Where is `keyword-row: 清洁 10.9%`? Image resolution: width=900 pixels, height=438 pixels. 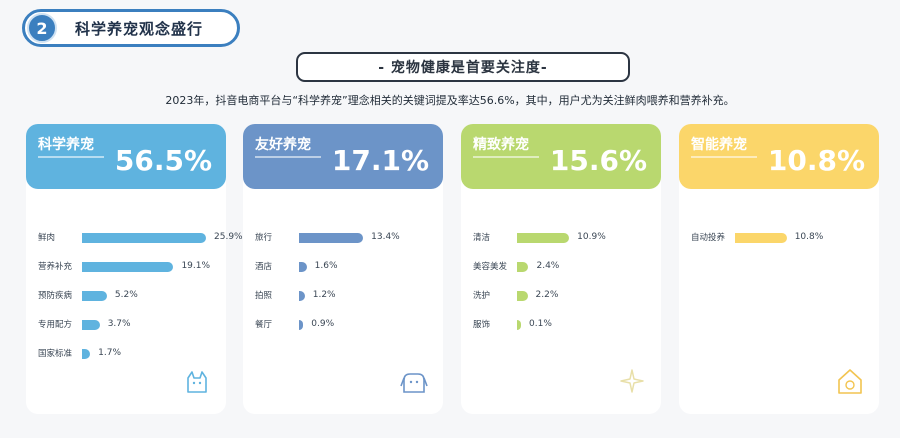
keyword-row: 清洁 10.9% is located at coordinates (561, 238).